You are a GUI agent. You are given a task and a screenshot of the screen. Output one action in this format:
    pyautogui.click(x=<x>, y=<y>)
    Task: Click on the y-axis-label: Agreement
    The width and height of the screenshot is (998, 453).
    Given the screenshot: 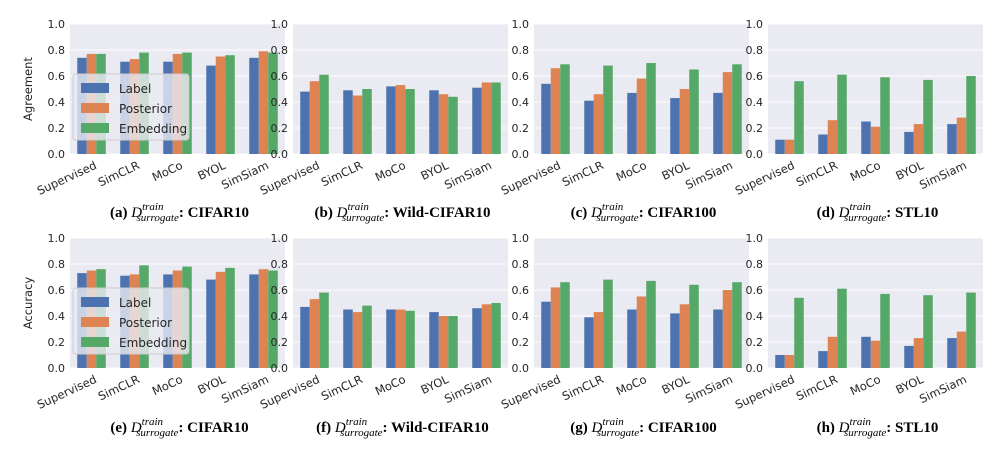 What is the action you would take?
    pyautogui.click(x=28, y=89)
    